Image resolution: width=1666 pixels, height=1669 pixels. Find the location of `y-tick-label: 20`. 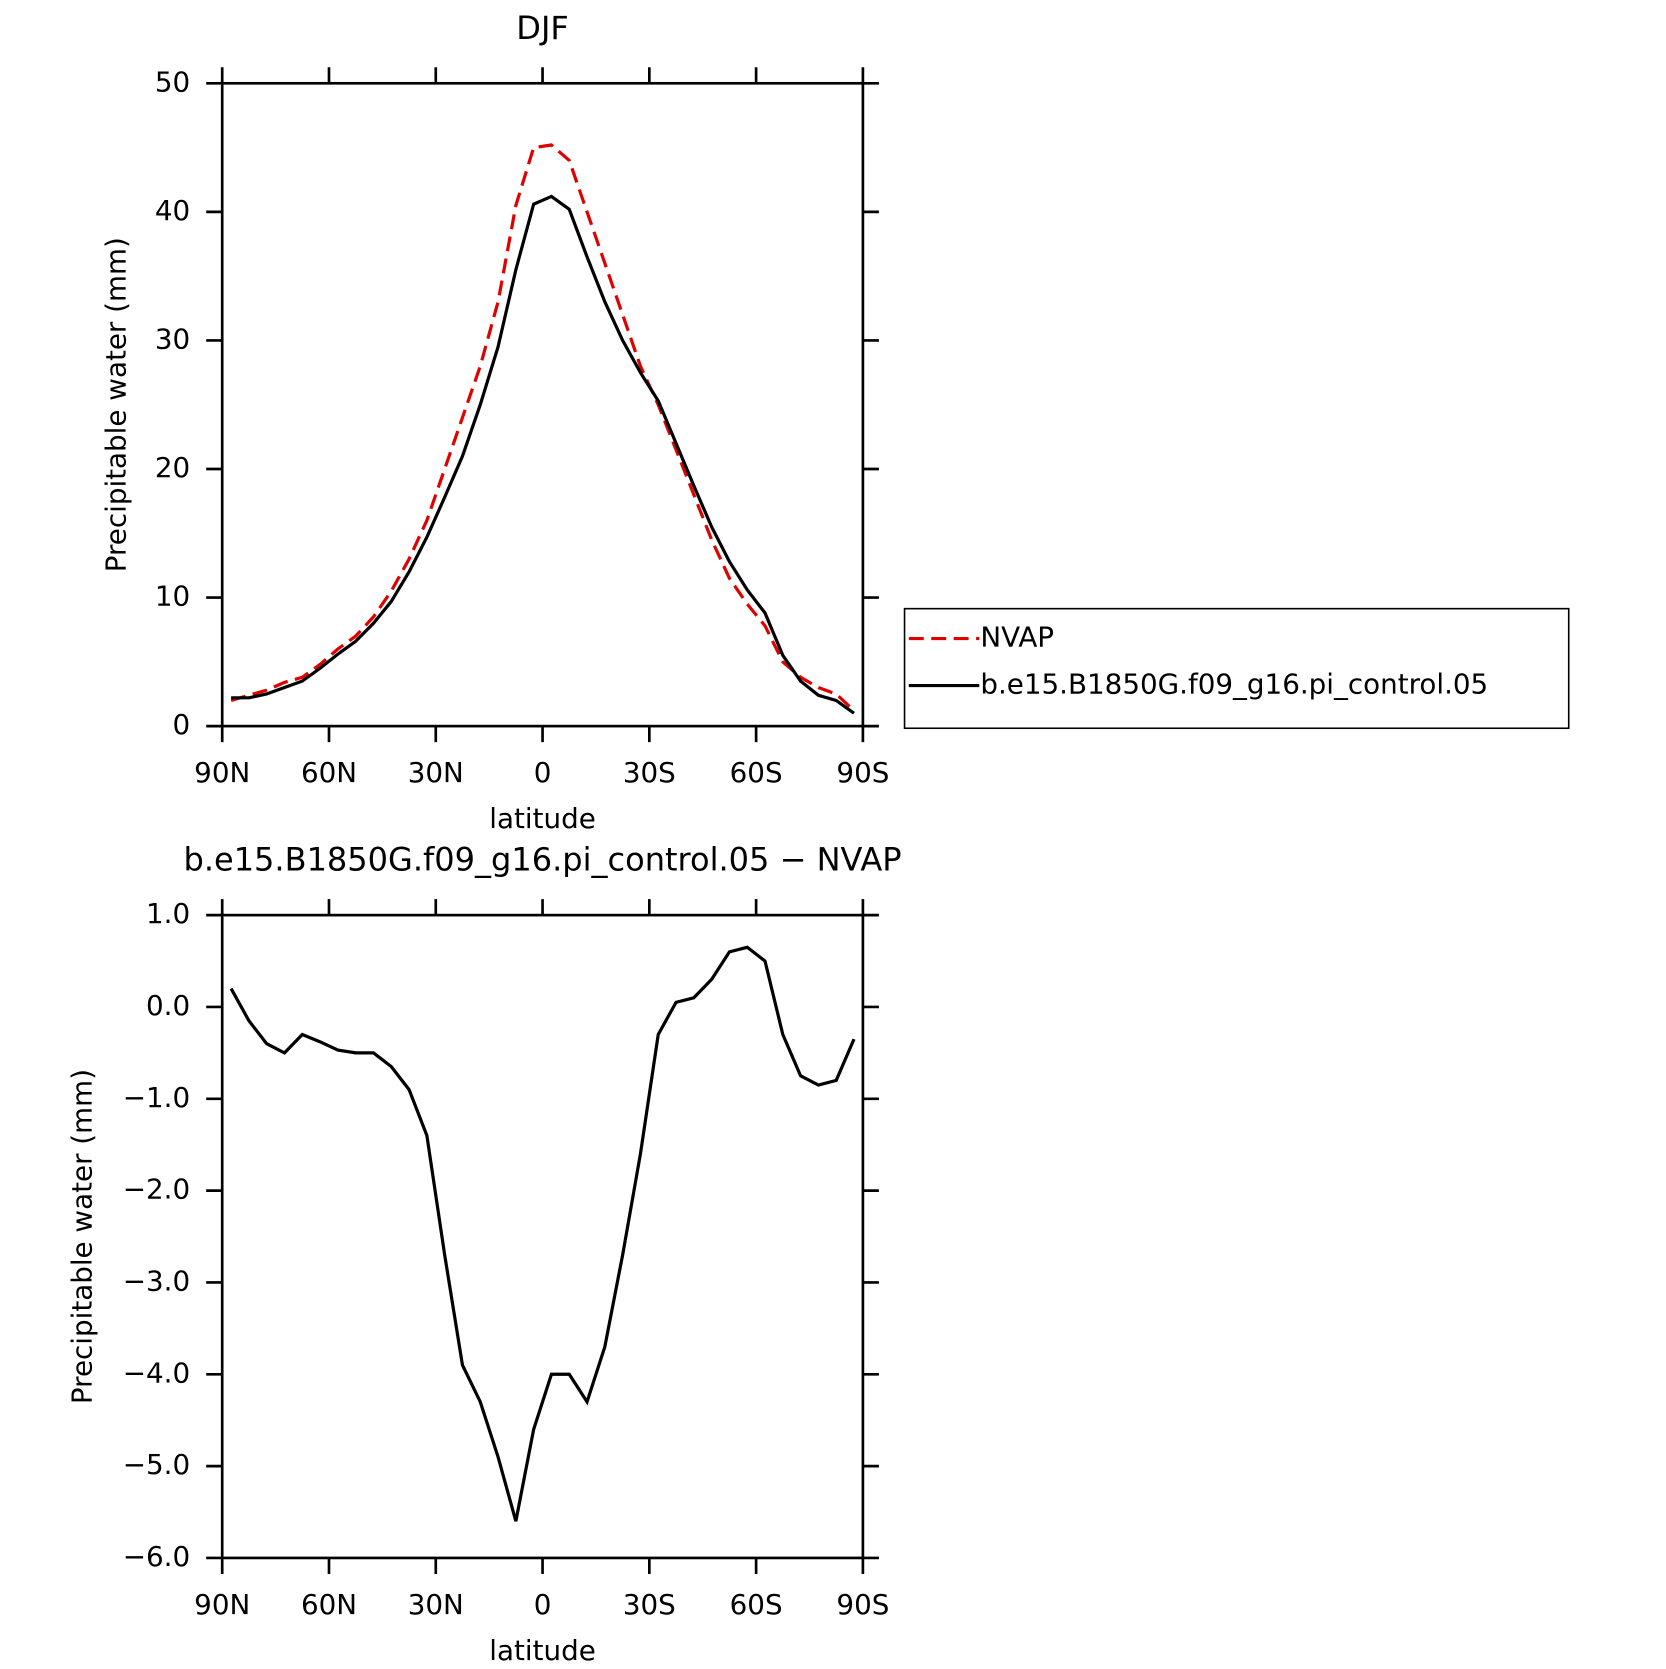

y-tick-label: 20 is located at coordinates (172, 467).